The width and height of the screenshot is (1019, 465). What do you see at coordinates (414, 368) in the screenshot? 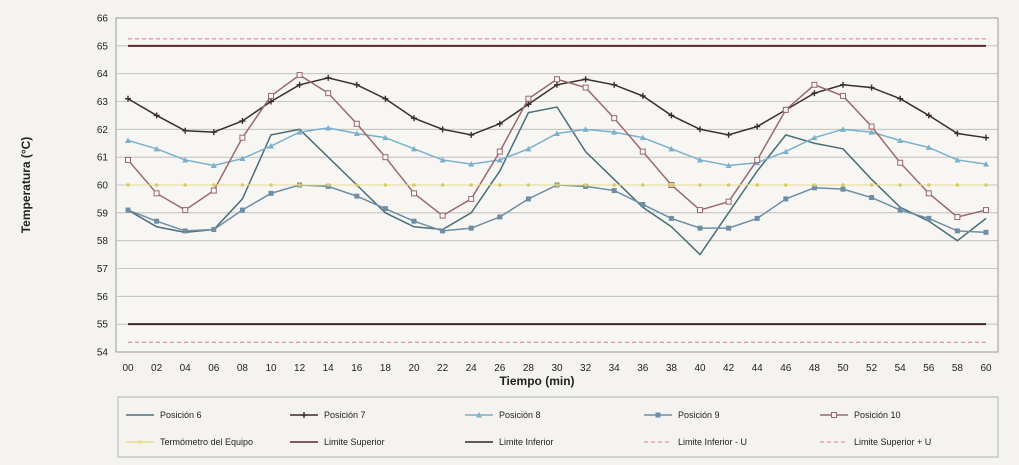
I see `x-tick-label: 20` at bounding box center [414, 368].